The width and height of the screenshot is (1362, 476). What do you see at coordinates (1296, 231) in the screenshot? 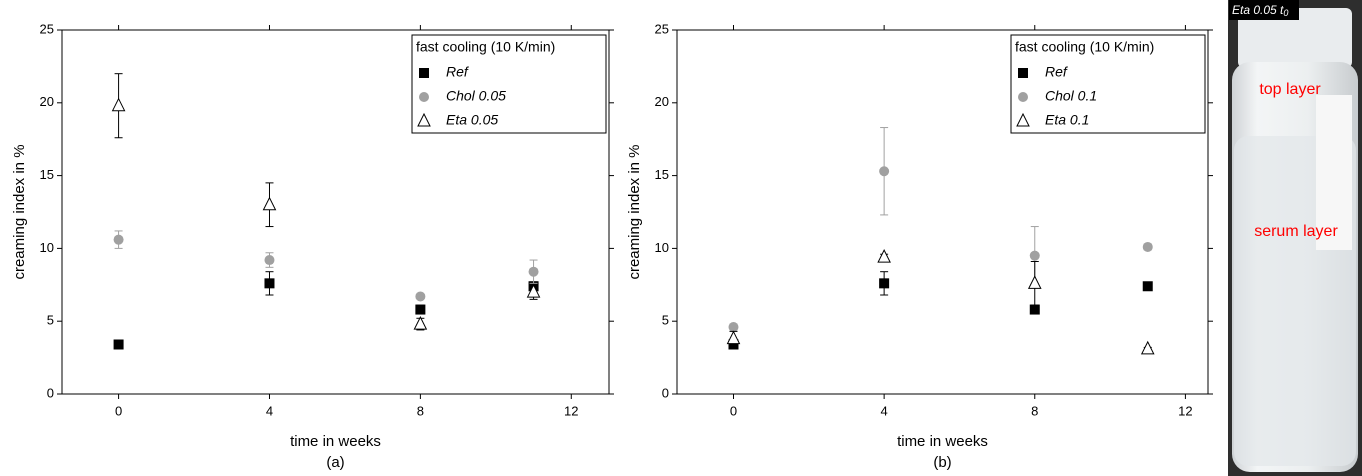
I see `photo-label: serum layer` at bounding box center [1296, 231].